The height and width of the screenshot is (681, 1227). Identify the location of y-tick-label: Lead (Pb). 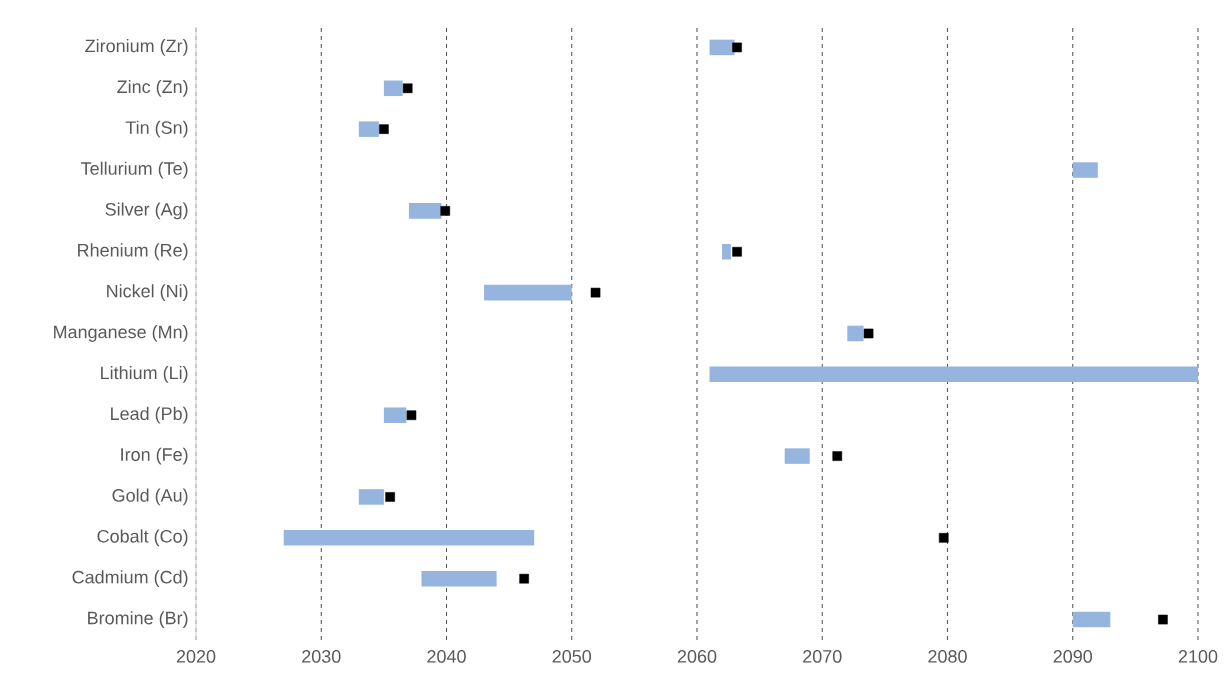
(149, 415).